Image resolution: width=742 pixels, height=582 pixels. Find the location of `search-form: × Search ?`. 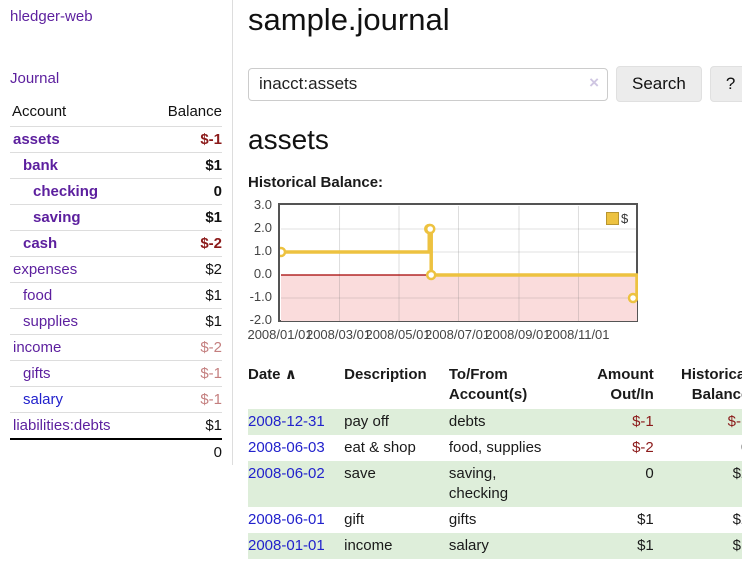

search-form: × Search ? is located at coordinates (495, 84).